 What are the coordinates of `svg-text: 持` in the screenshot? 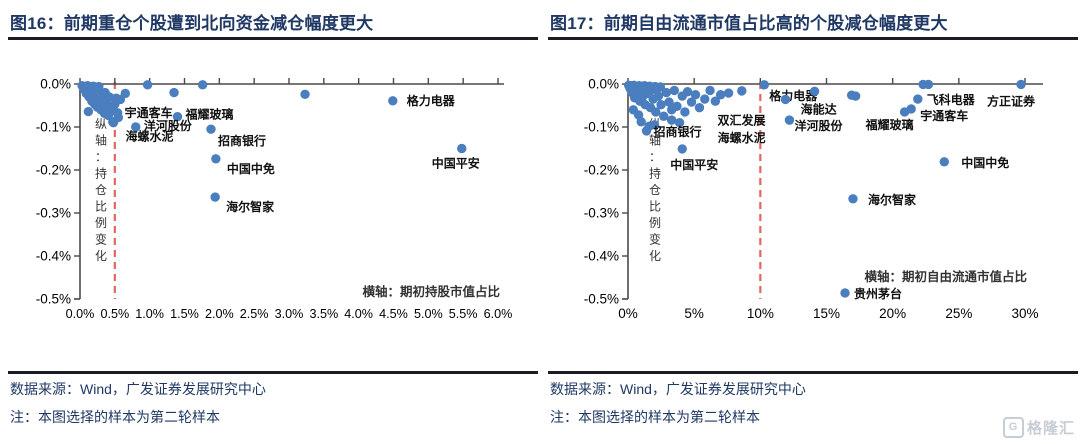 It's located at (101, 173).